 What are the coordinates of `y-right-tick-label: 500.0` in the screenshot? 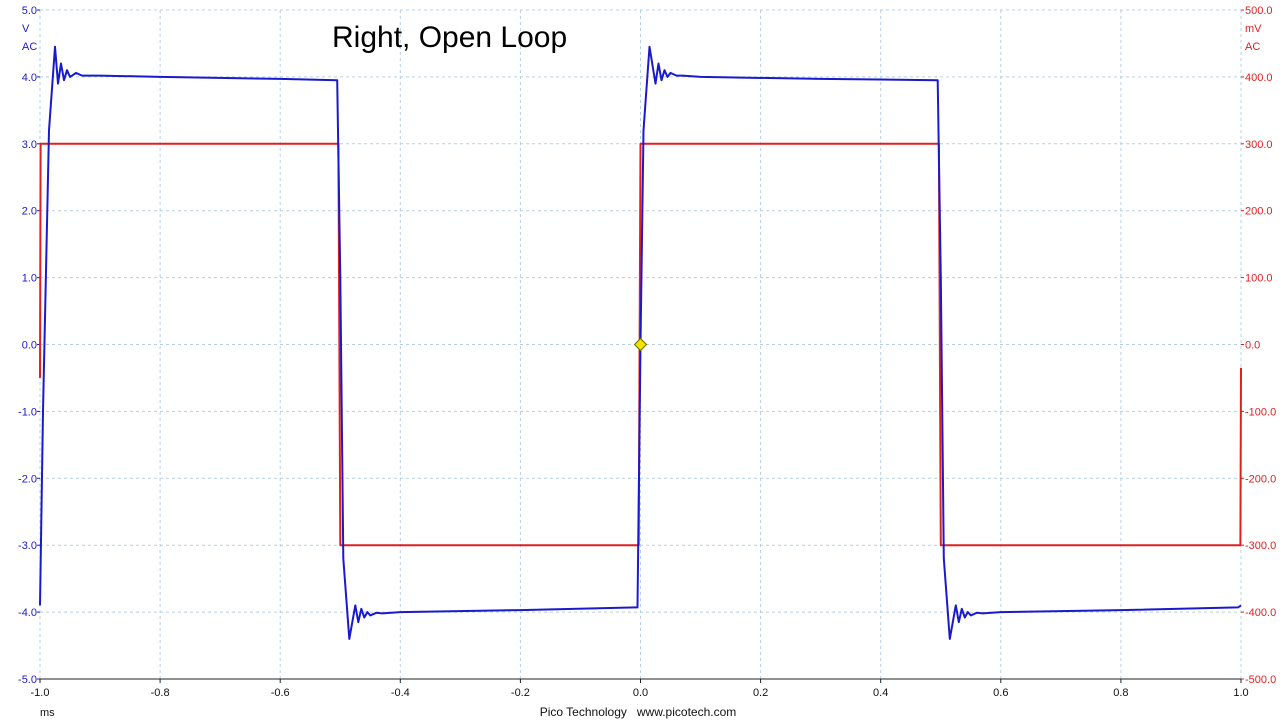 It's located at (1259, 11).